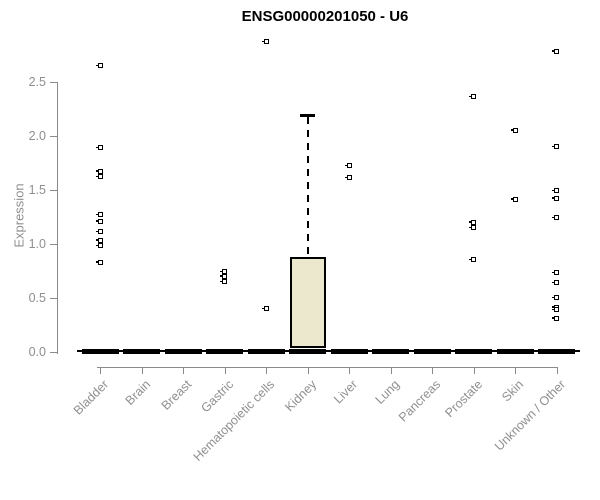 The width and height of the screenshot is (600, 500). Describe the element at coordinates (37, 135) in the screenshot. I see `y-tick-label: 2.0` at that location.